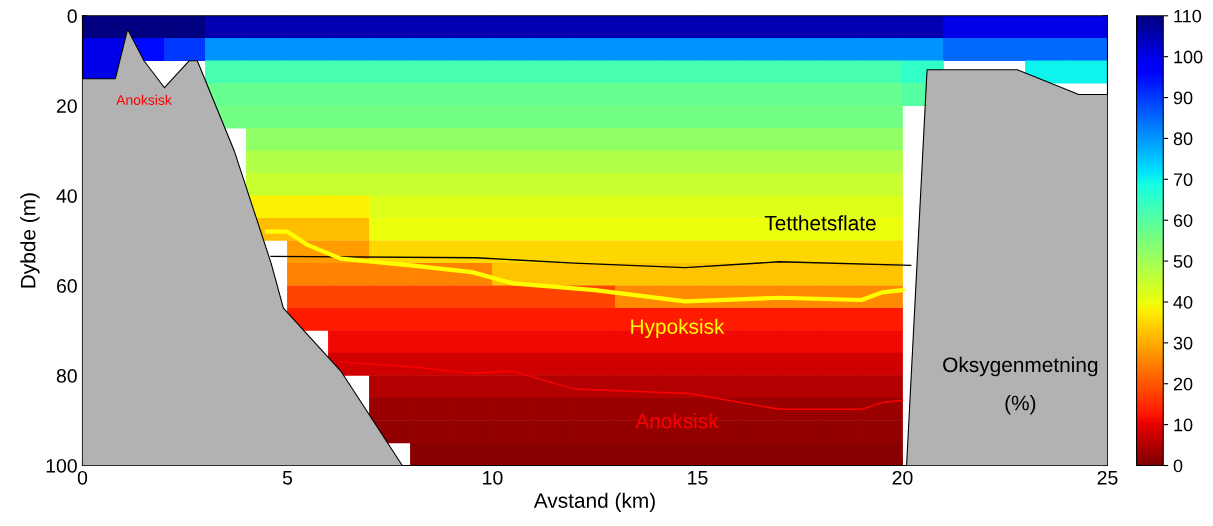 This screenshot has height=526, width=1213. I want to click on color-bar-label: 30, so click(1183, 343).